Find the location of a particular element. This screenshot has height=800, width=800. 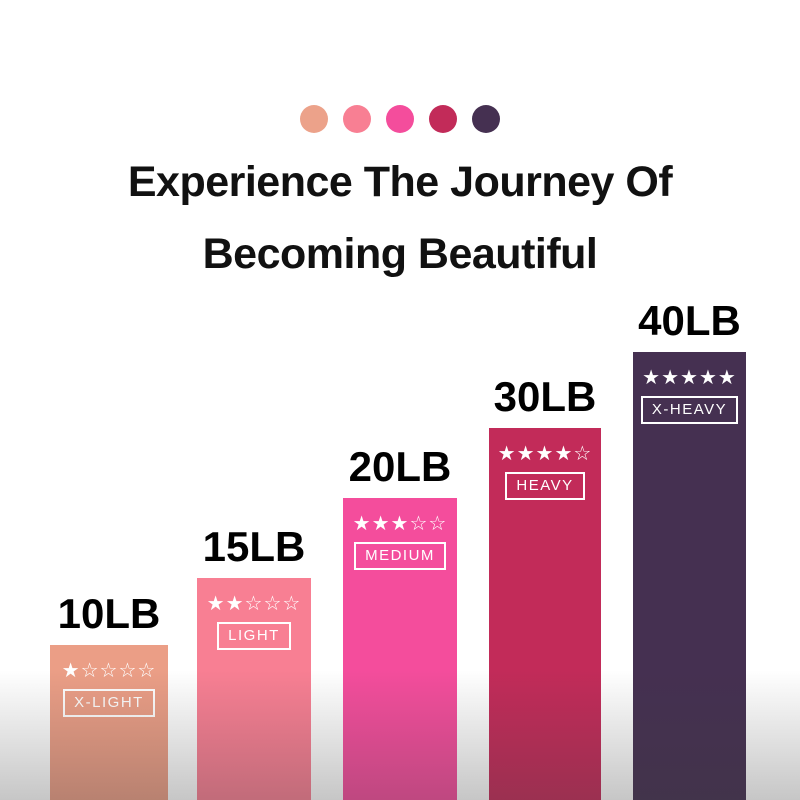

bar-rect: ★★★☆☆ MEDIUM is located at coordinates (400, 649).